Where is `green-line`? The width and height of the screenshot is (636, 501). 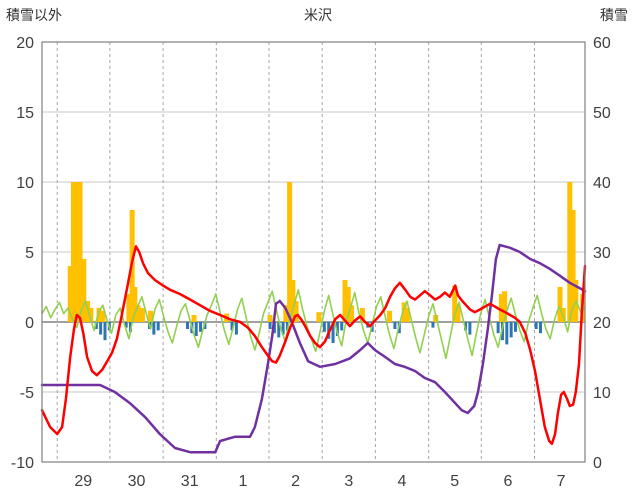 green-line is located at coordinates (313, 324).